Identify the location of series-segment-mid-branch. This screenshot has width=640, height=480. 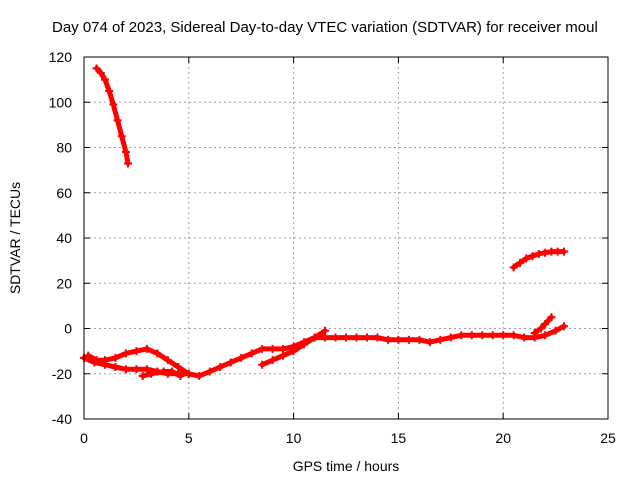
(161, 374).